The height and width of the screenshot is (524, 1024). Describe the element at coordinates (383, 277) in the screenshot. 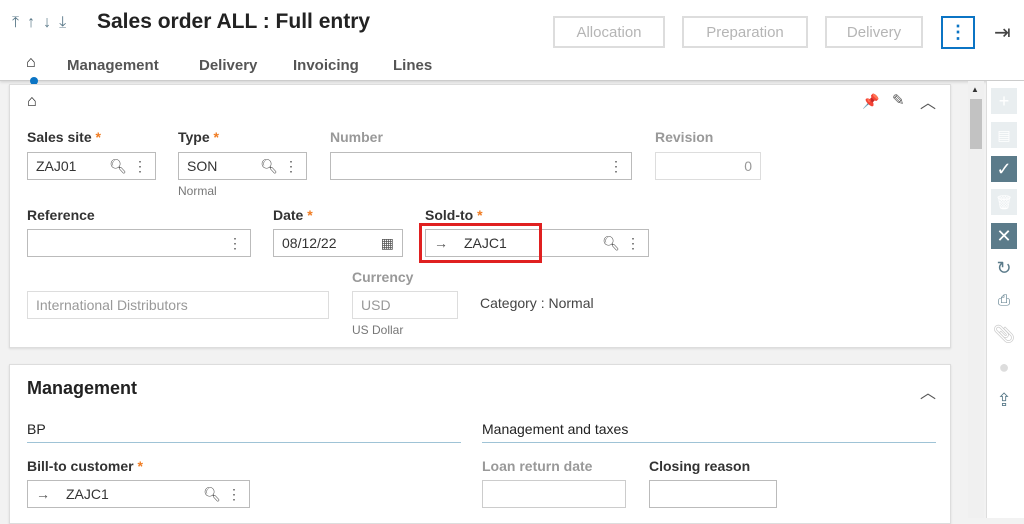

I see `currency-label: Currency` at that location.